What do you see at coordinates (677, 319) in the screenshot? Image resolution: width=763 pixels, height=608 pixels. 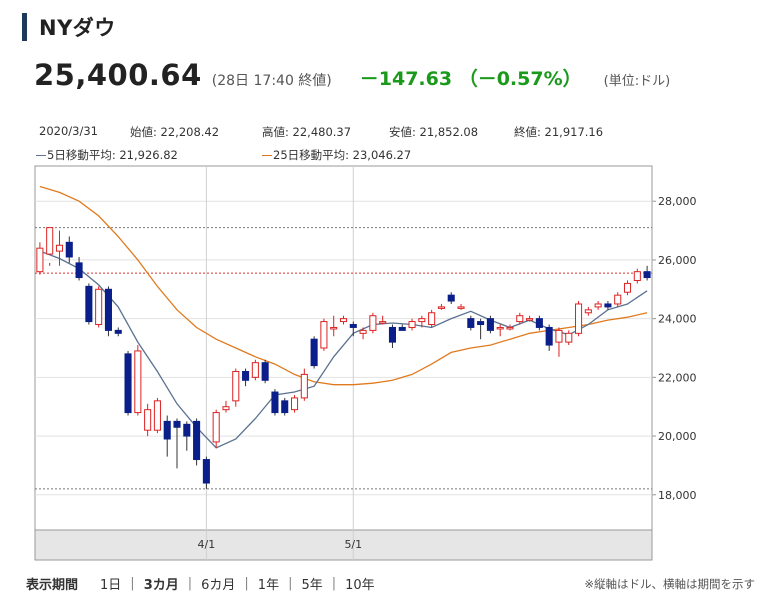 I see `y-tick-label: 24,000` at bounding box center [677, 319].